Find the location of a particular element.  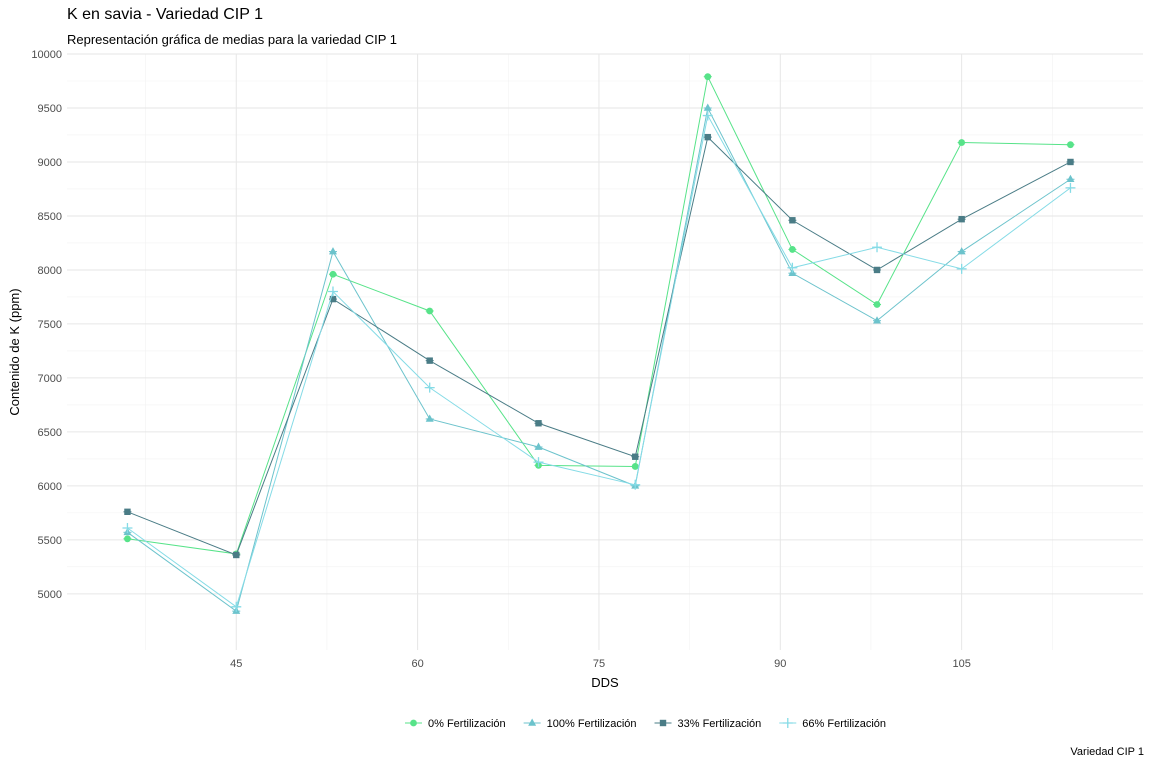

y-tick-label: 7500 is located at coordinates (50, 325).